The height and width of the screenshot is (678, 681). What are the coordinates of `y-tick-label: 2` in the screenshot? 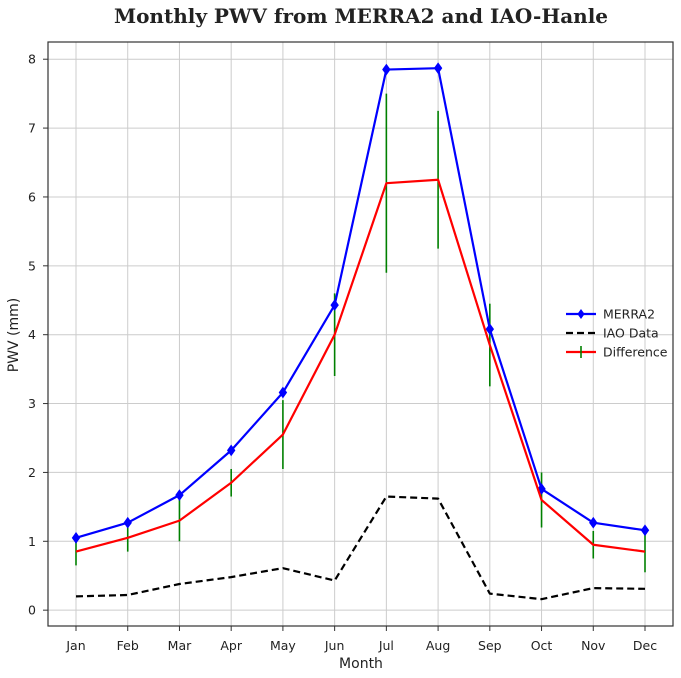 It's located at (32, 472).